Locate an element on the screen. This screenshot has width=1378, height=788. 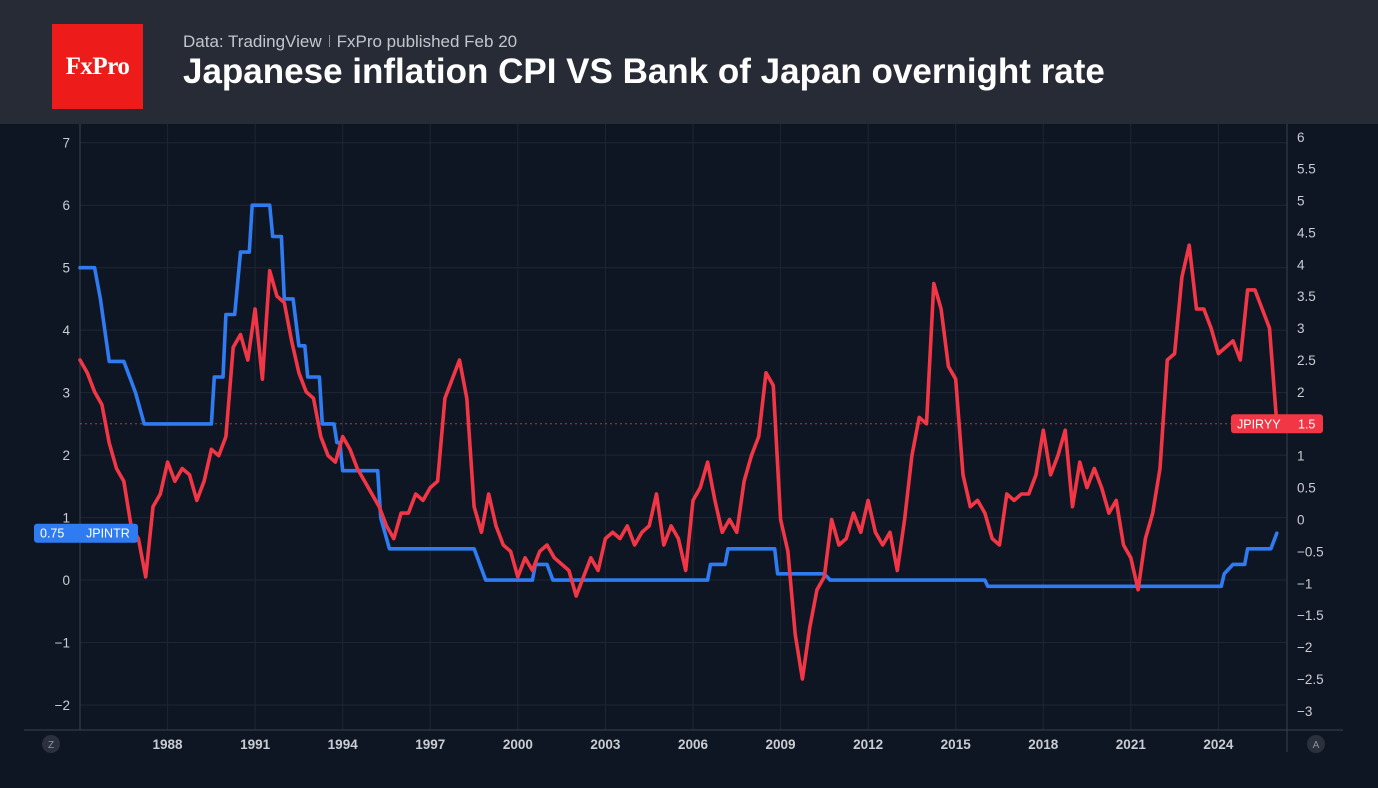
auto-scale-right-label: A is located at coordinates (1316, 745).